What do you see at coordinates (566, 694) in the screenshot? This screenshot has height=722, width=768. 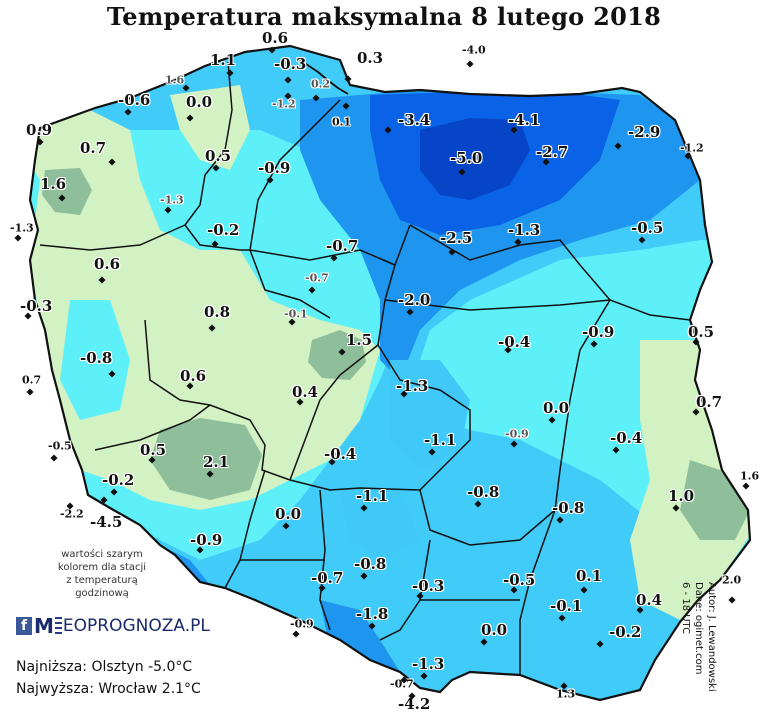 I see `station-value: 1.3` at bounding box center [566, 694].